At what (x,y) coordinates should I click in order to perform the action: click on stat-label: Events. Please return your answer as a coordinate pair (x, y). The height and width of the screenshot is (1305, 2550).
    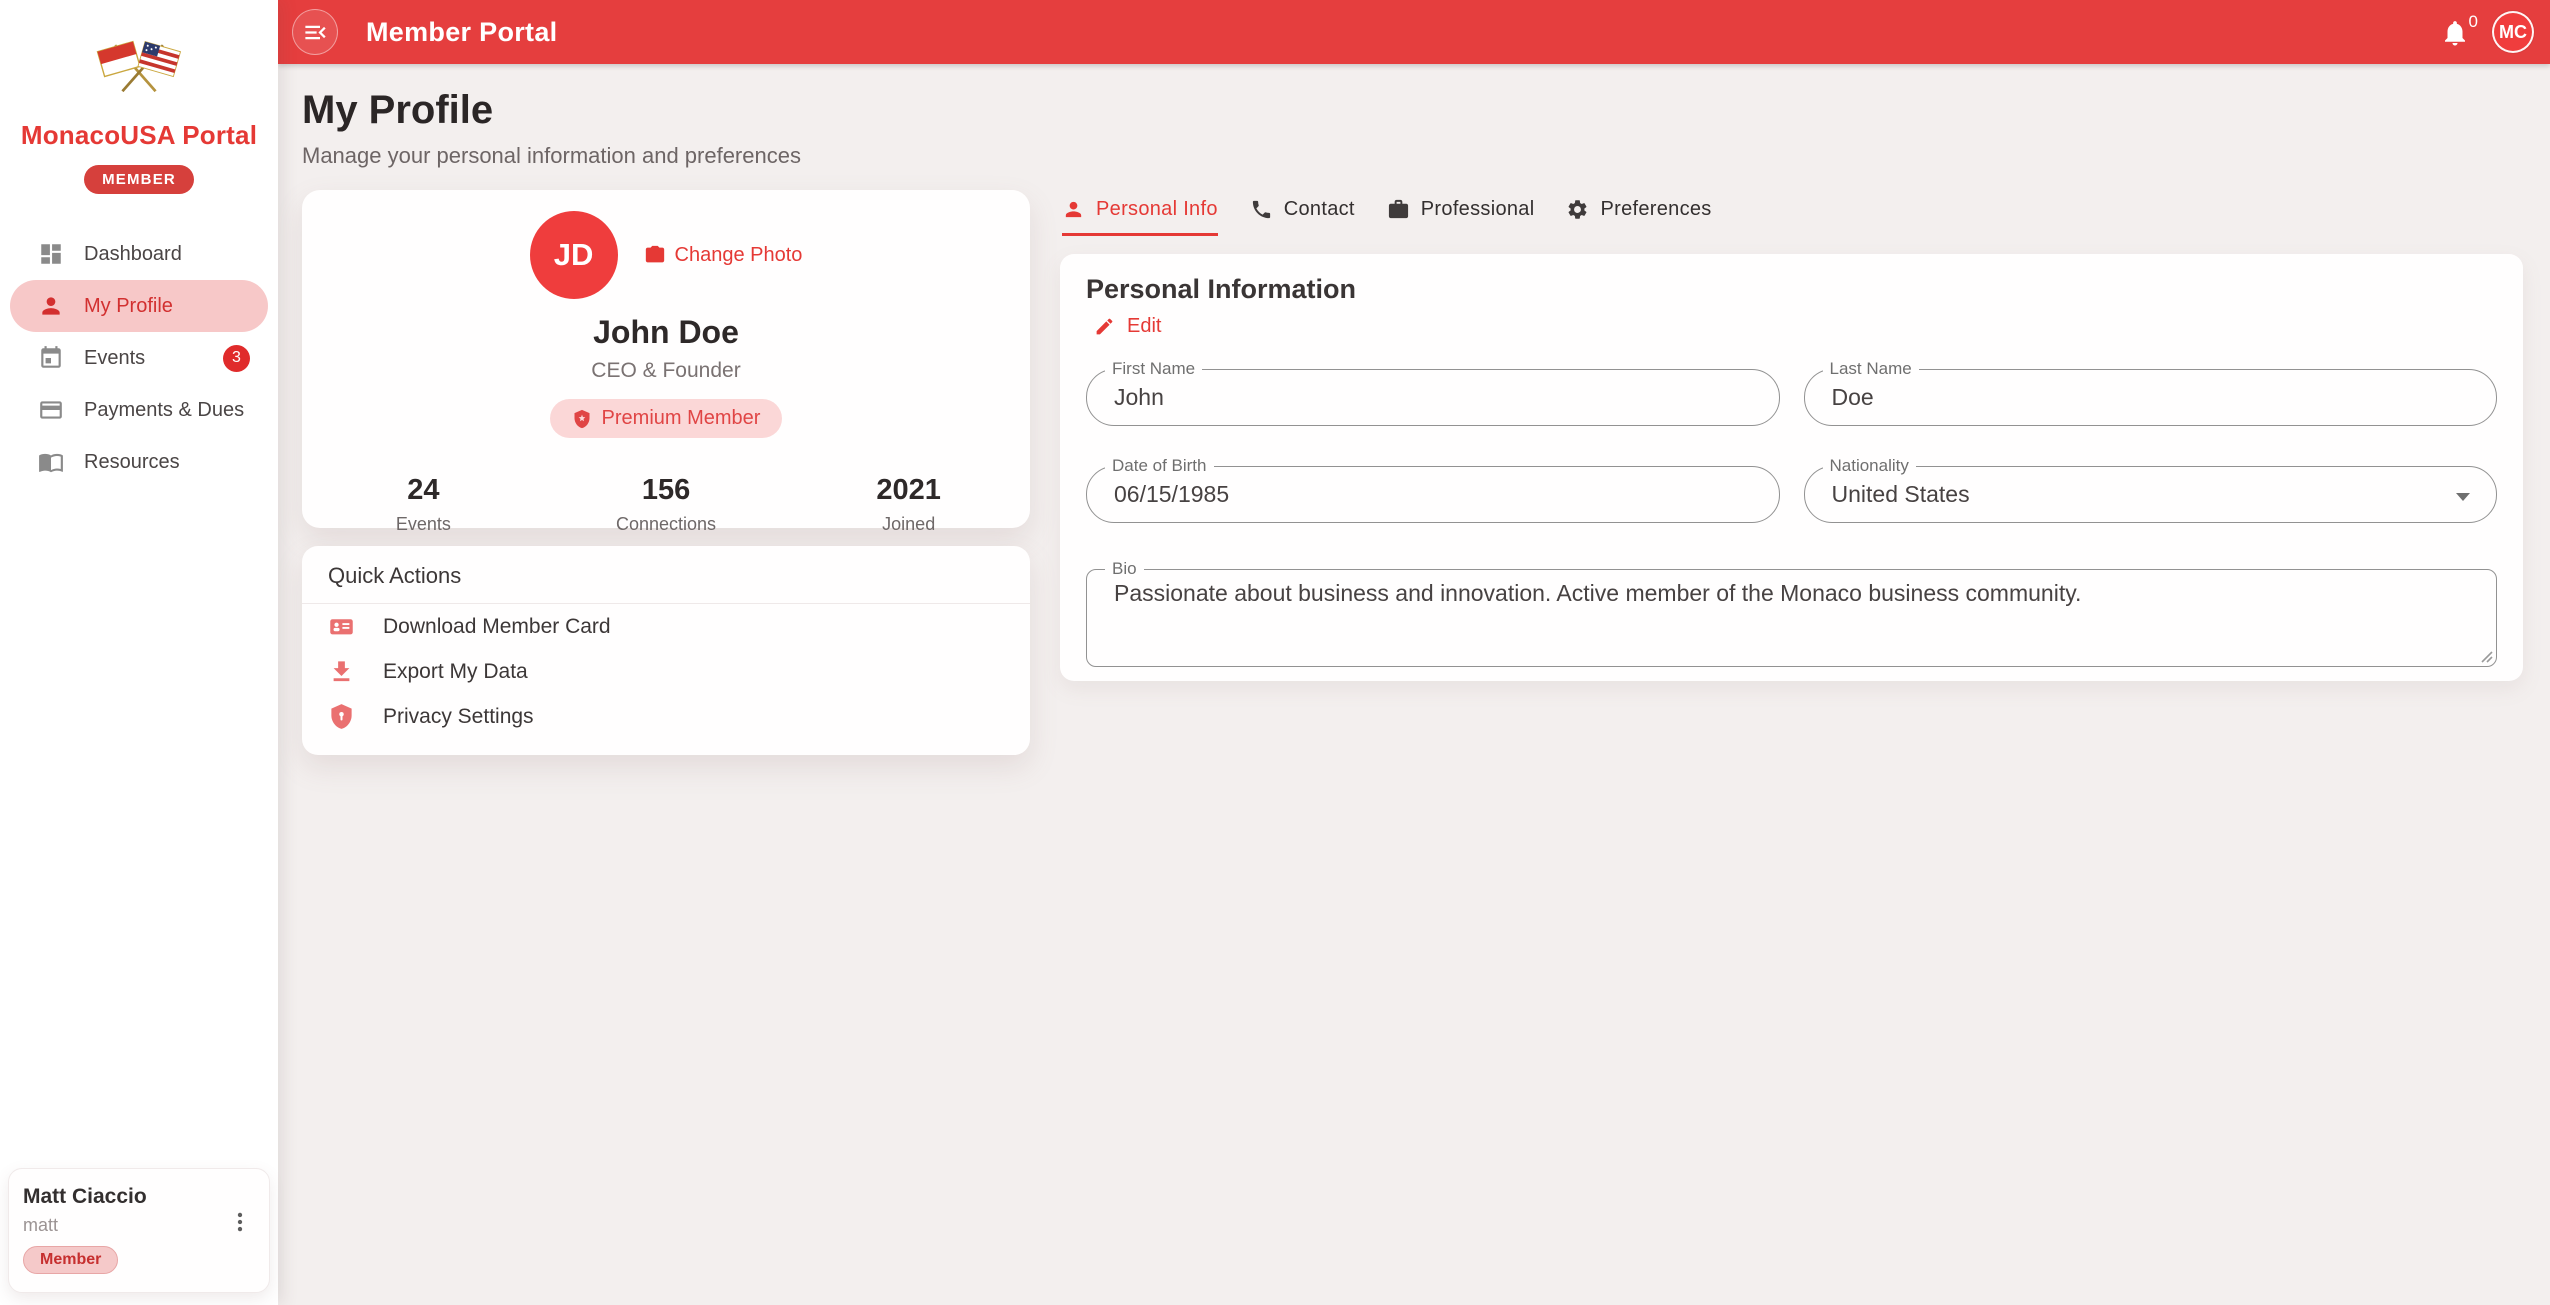
    Looking at the image, I should click on (423, 524).